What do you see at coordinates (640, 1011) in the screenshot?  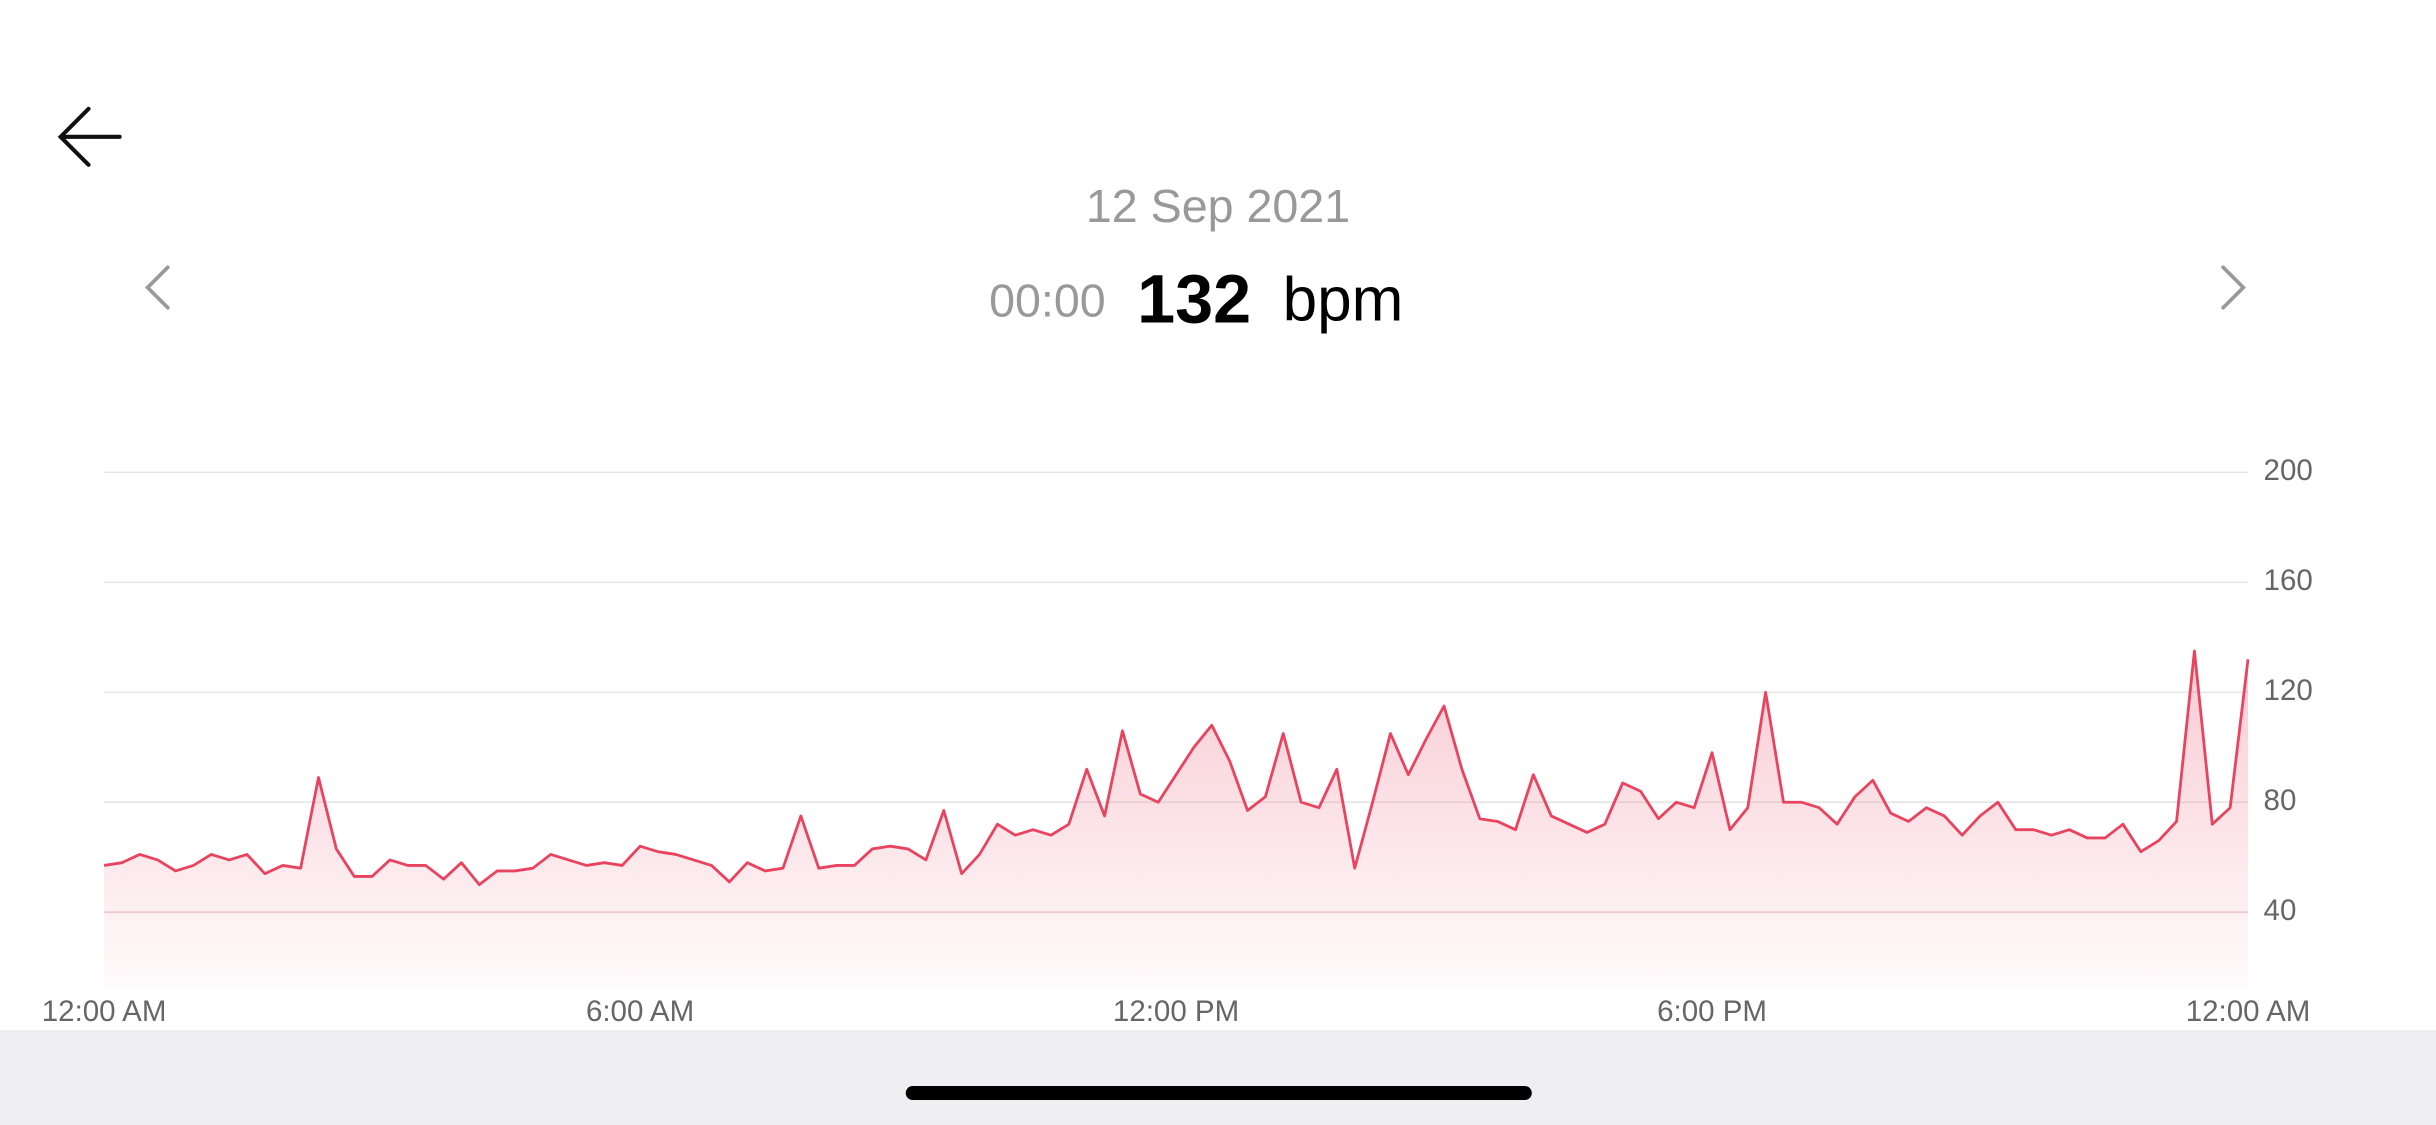 I see `x-tick-label: 6:00 AM` at bounding box center [640, 1011].